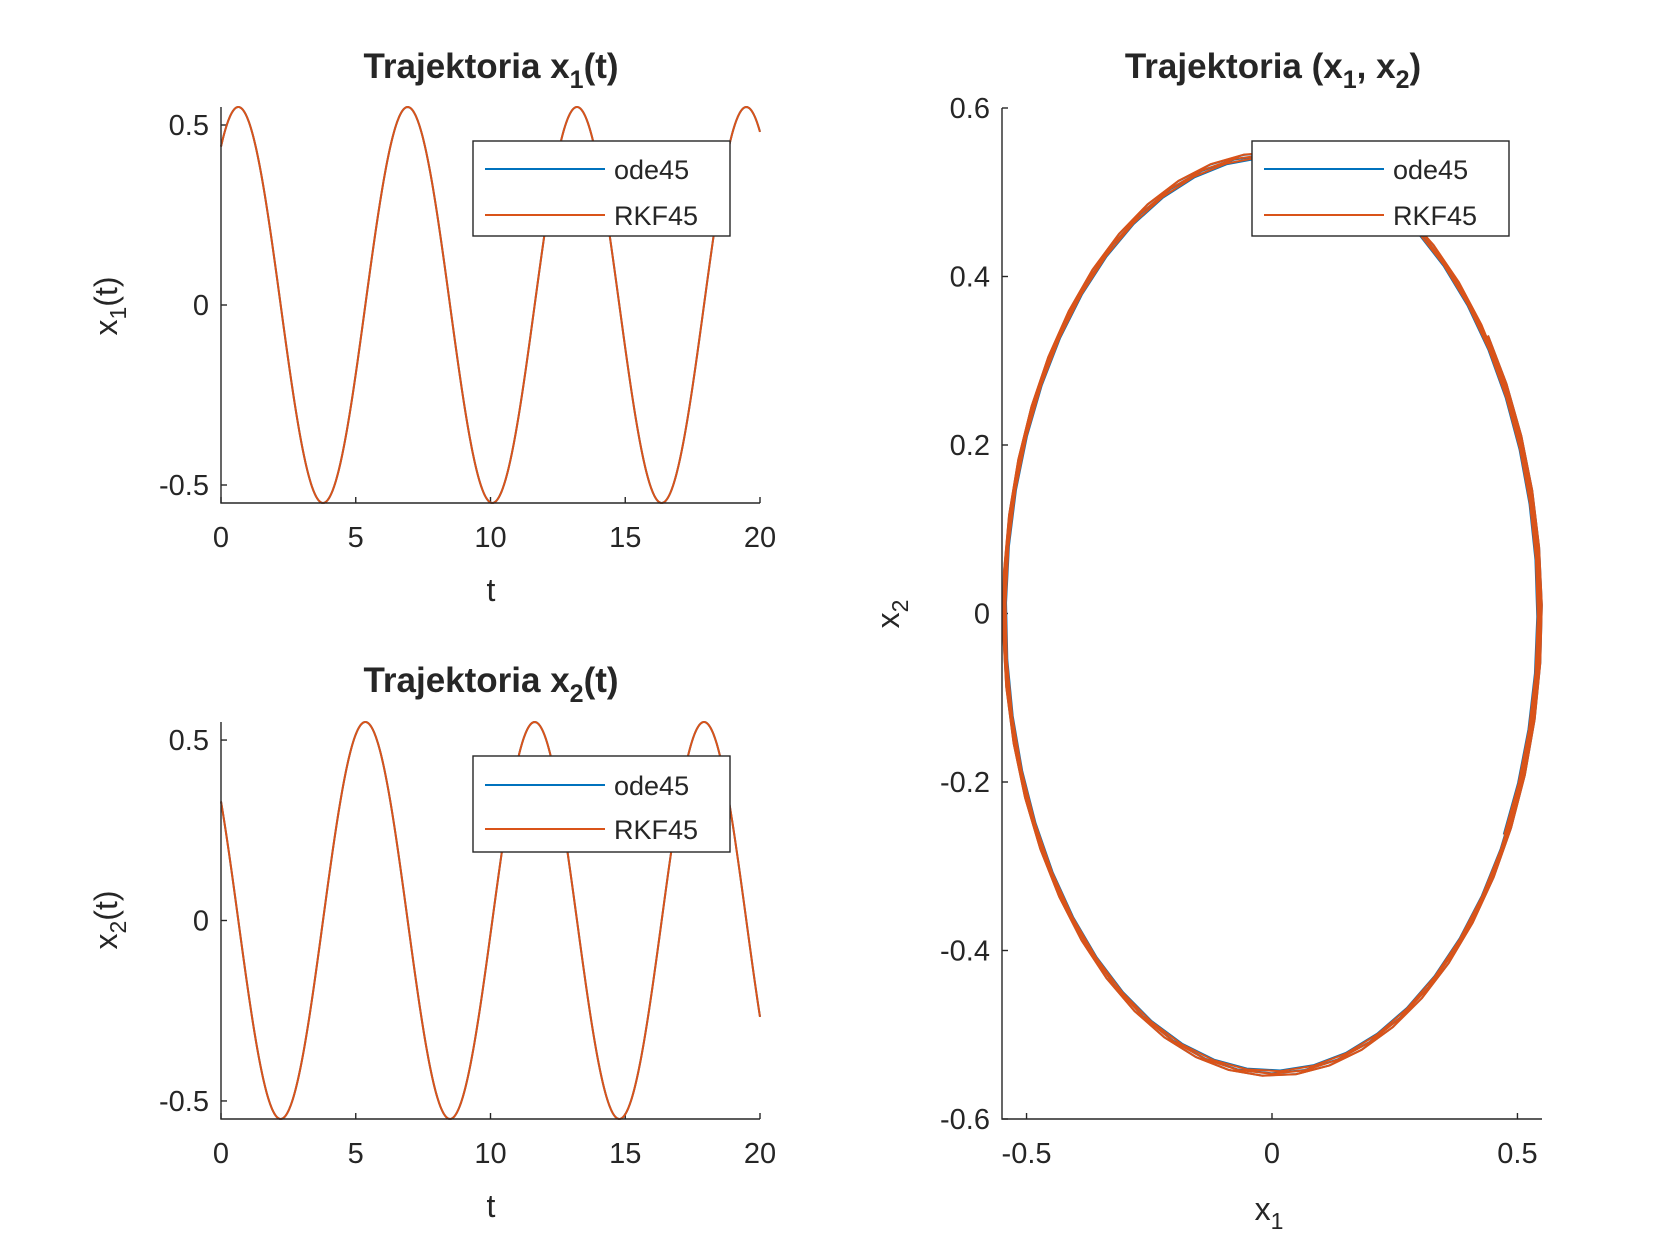  Describe the element at coordinates (1027, 1154) in the screenshot. I see `x-tick-label: -0.5` at that location.